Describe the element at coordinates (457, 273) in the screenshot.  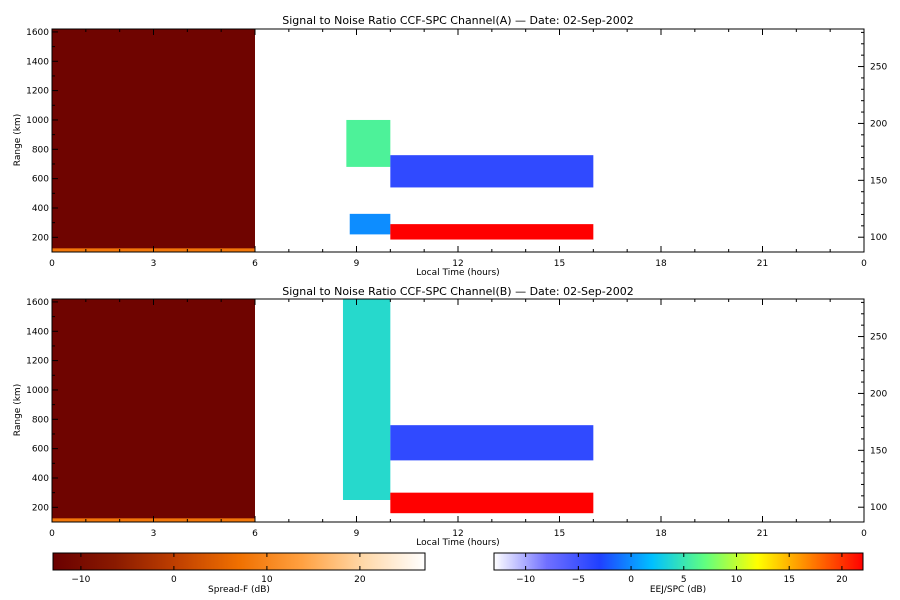
I see `xlabel-a: Local Time (hours)` at that location.